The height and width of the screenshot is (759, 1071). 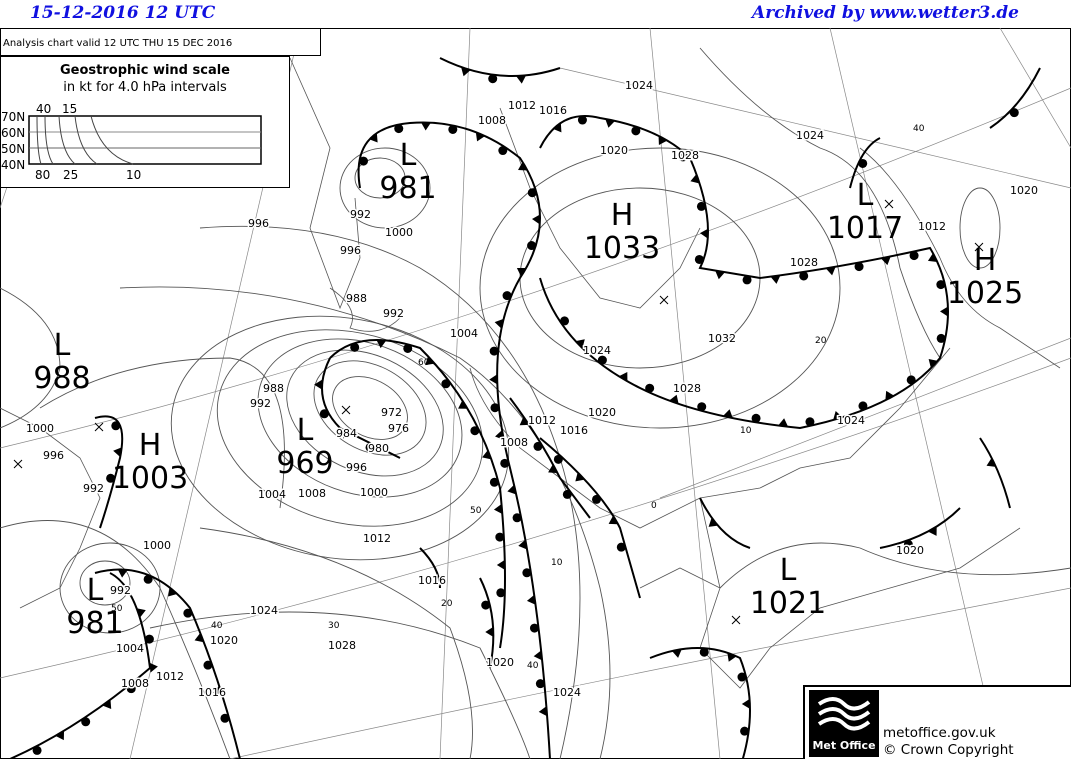 What do you see at coordinates (844, 745) in the screenshot?
I see `logo-text: Met Office` at bounding box center [844, 745].